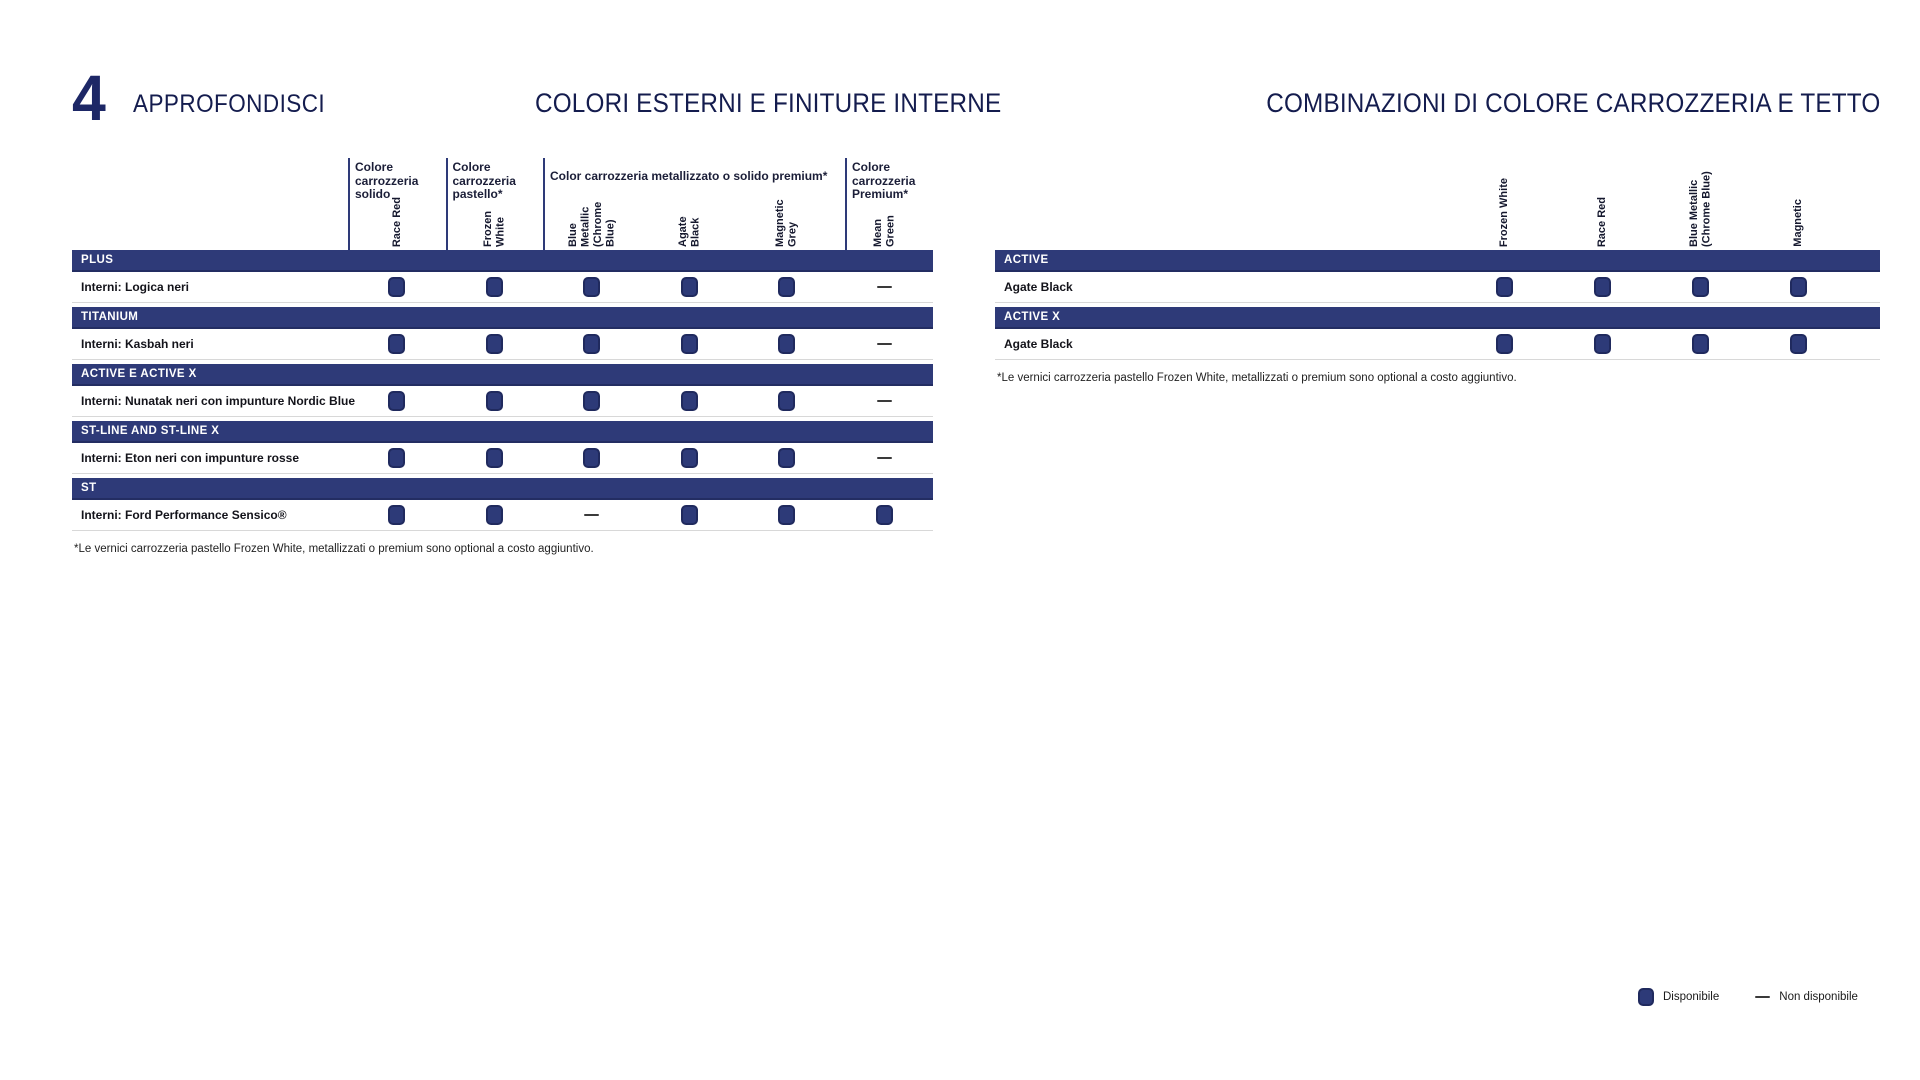  I want to click on trim-section-bar: ACTIVE, so click(1437, 261).